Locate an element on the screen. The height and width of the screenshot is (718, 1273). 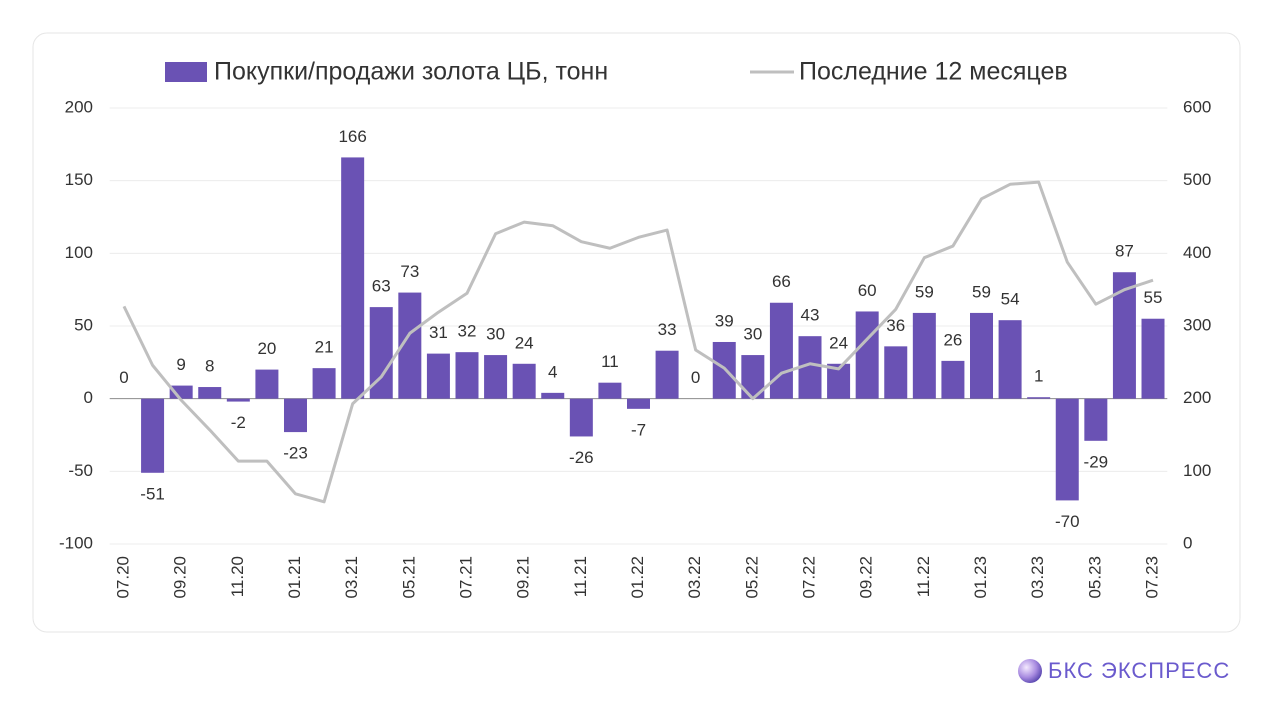
value-label: -70 is located at coordinates (1067, 521).